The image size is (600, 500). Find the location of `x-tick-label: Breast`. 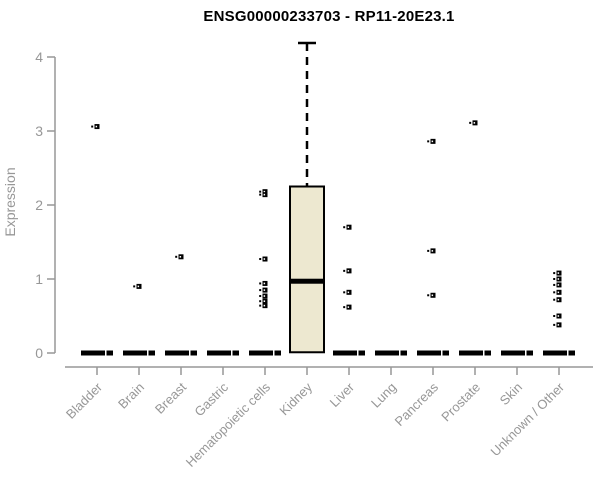

x-tick-label: Breast is located at coordinates (170, 397).